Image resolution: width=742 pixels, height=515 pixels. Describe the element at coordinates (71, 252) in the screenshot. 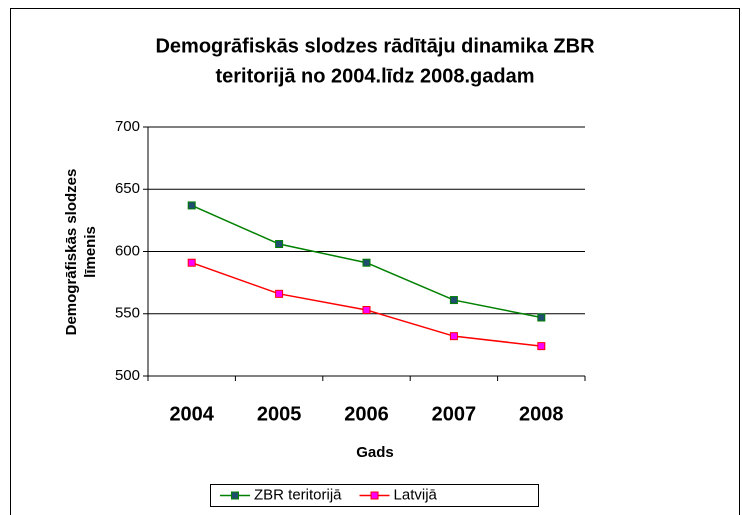

I see `y-axis-label: Demogrāfiskās slodzes` at that location.